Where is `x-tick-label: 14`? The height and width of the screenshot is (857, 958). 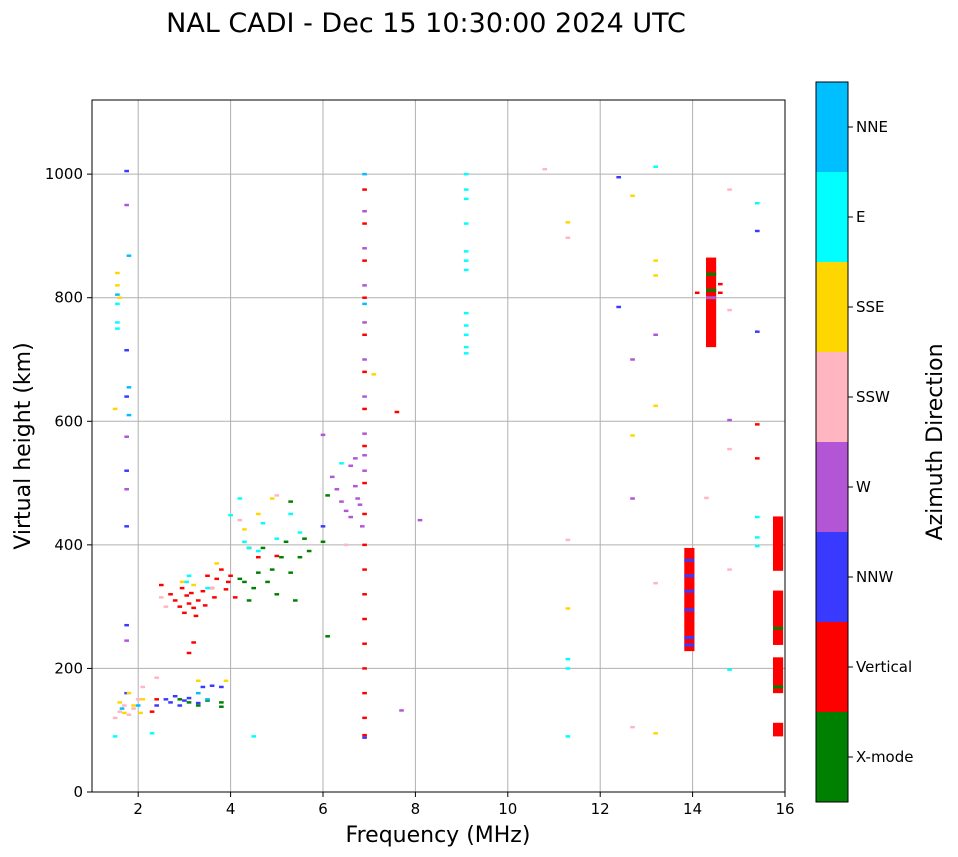
x-tick-label: 14 is located at coordinates (692, 809).